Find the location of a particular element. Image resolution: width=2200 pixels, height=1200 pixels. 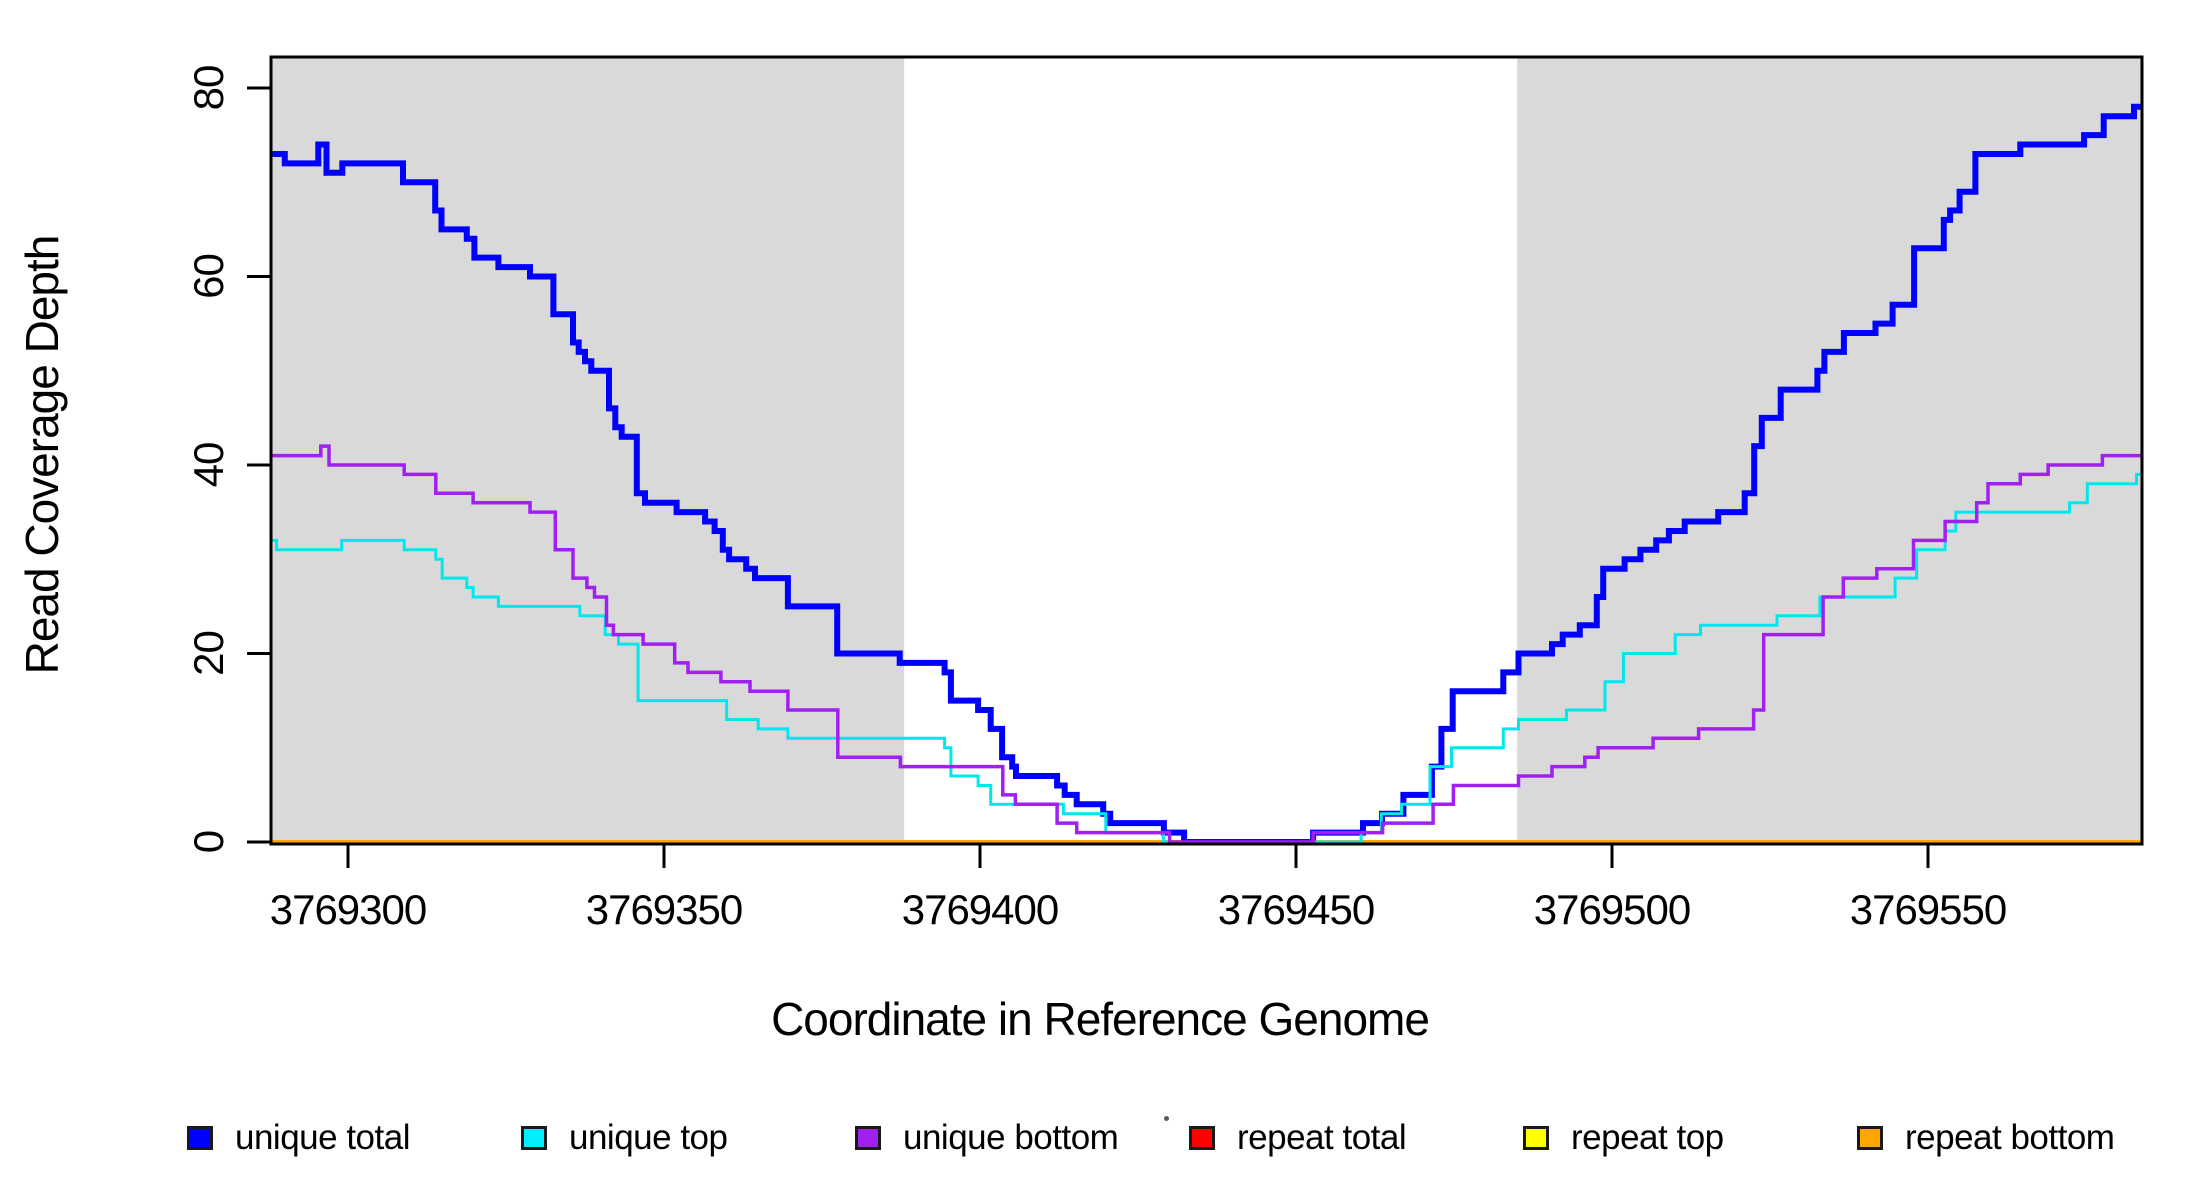

x-tick-label: 3769450 is located at coordinates (1296, 909).